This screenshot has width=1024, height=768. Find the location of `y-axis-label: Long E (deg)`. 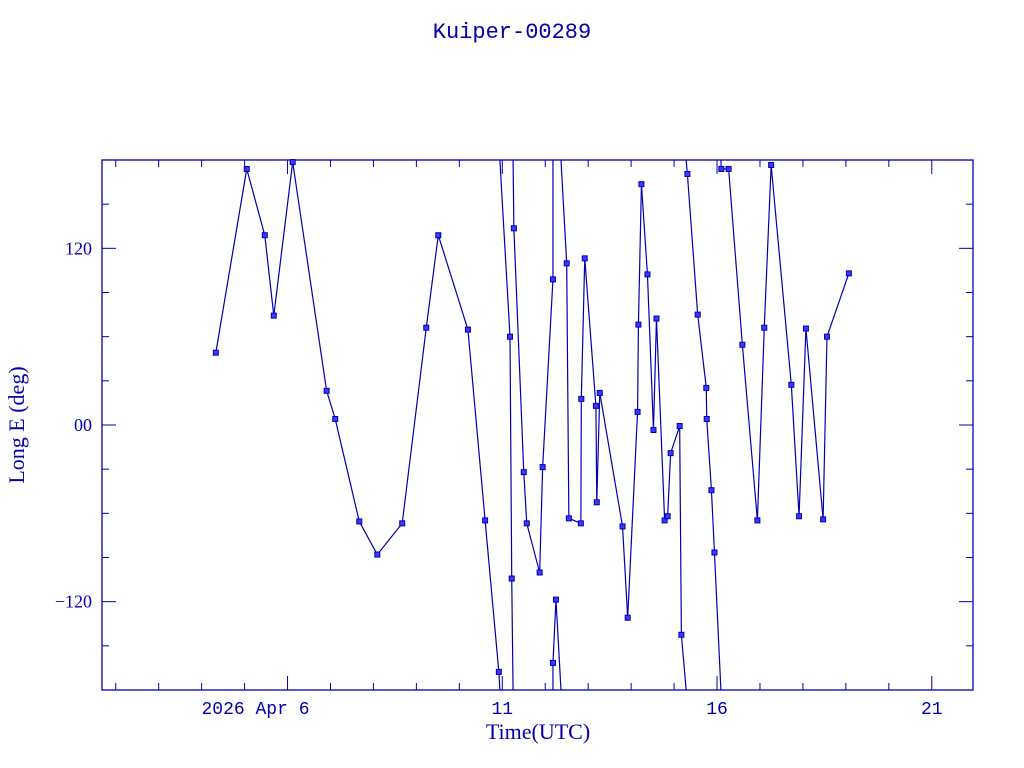

y-axis-label: Long E (deg) is located at coordinates (16, 424).